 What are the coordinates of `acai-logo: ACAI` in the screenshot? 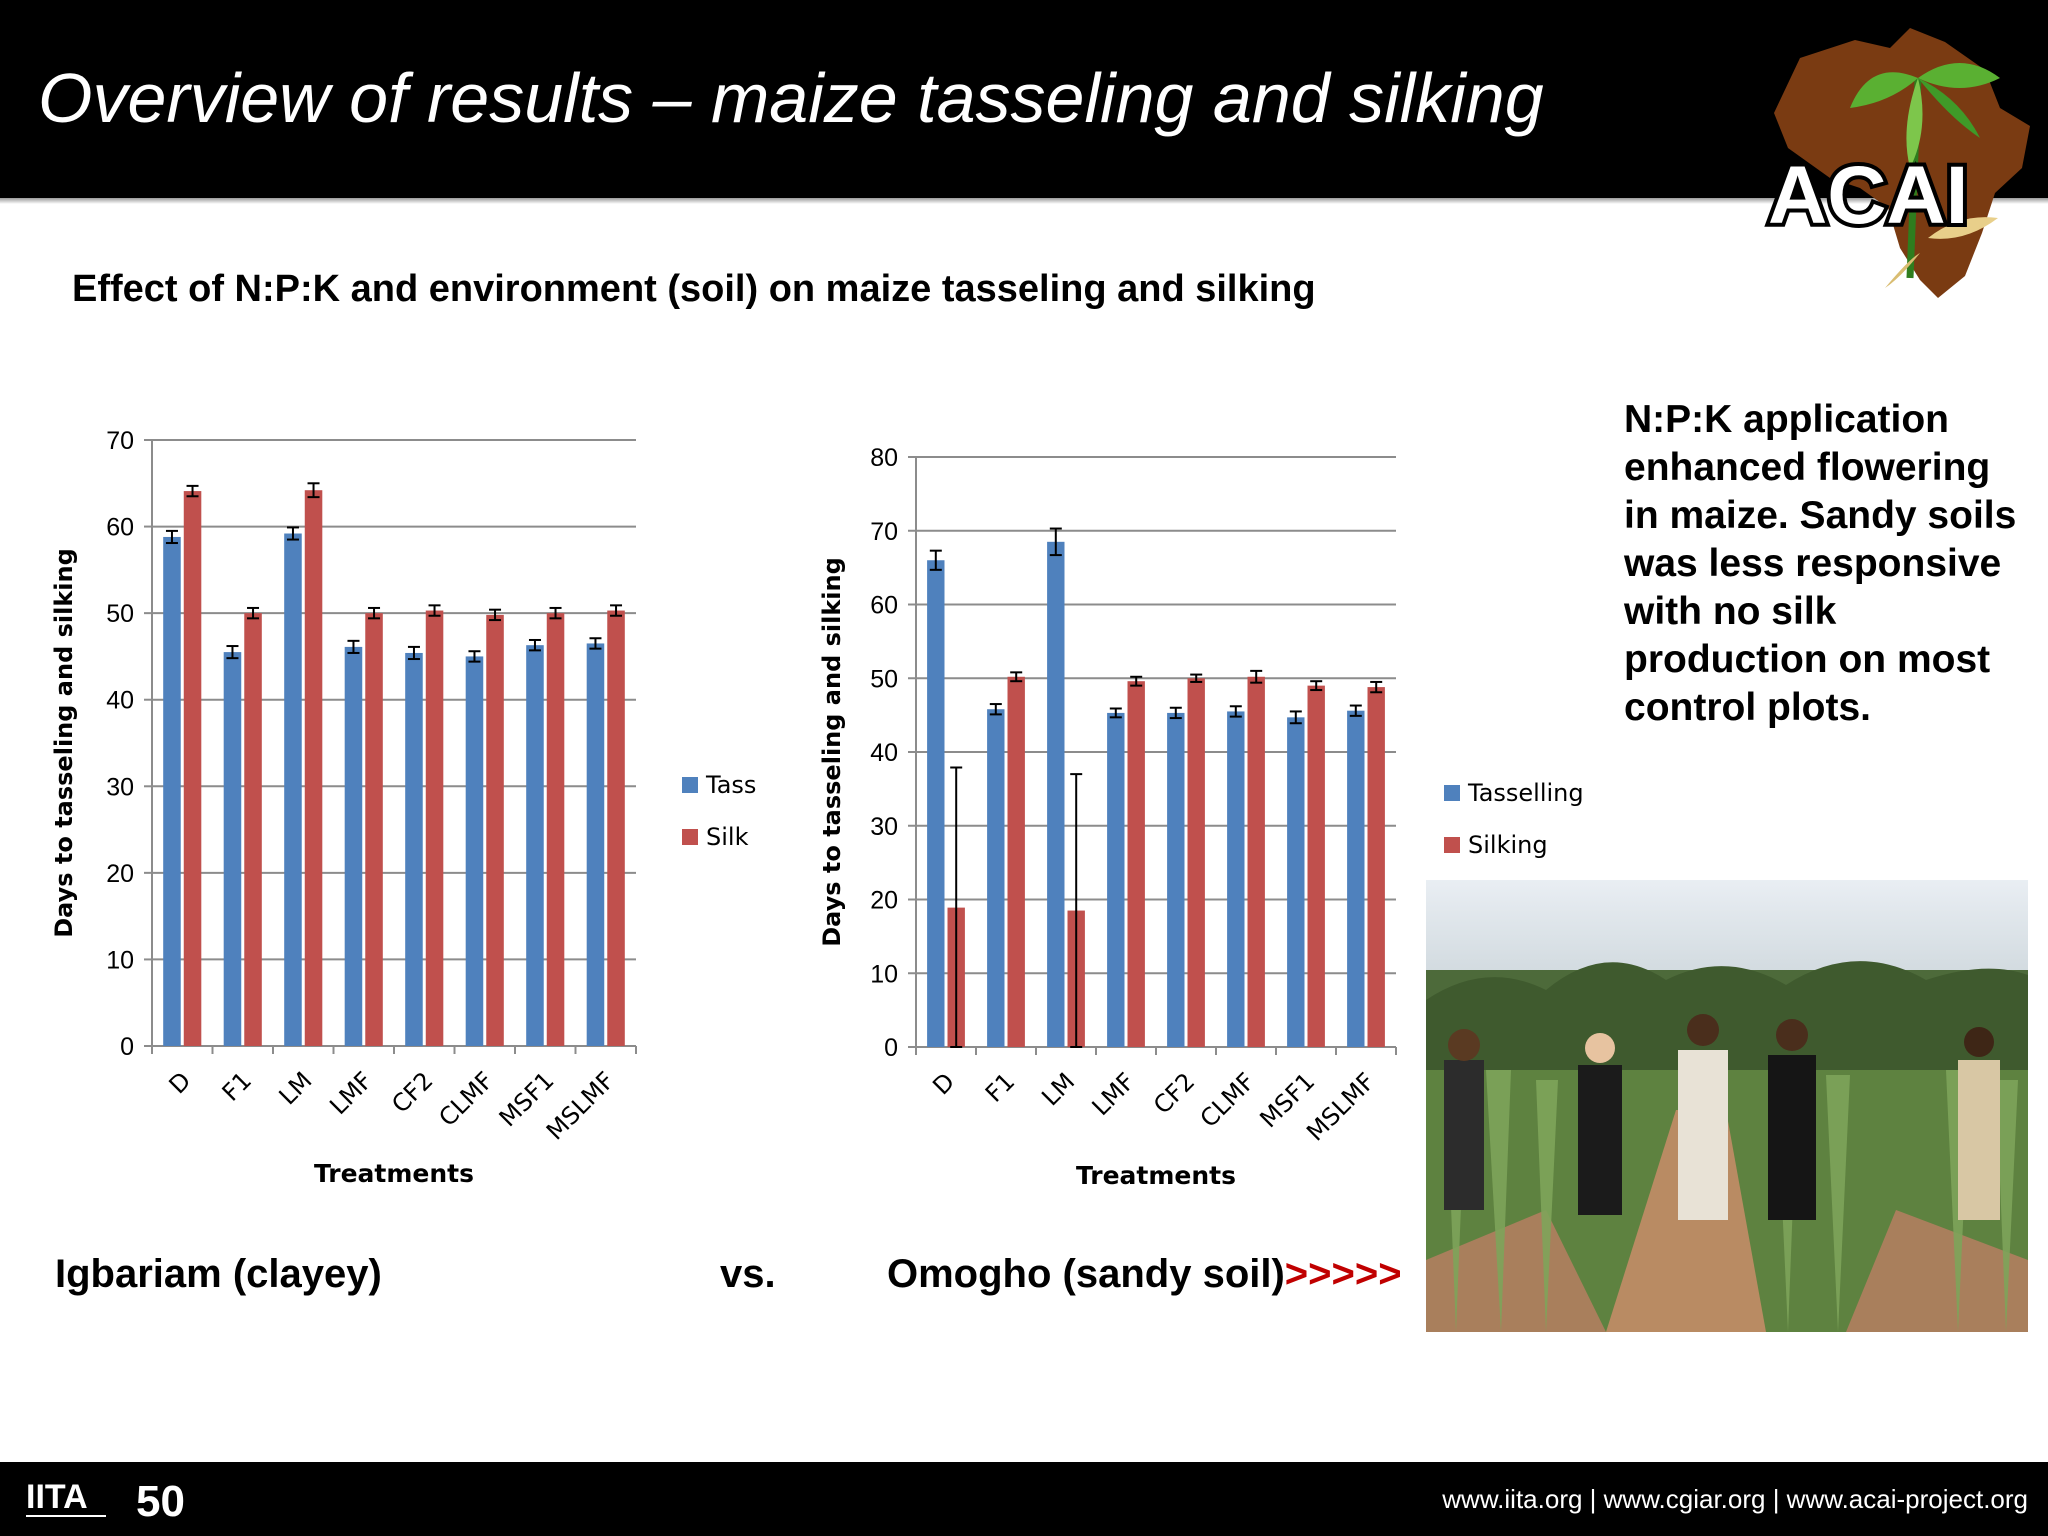 It's located at (1897, 163).